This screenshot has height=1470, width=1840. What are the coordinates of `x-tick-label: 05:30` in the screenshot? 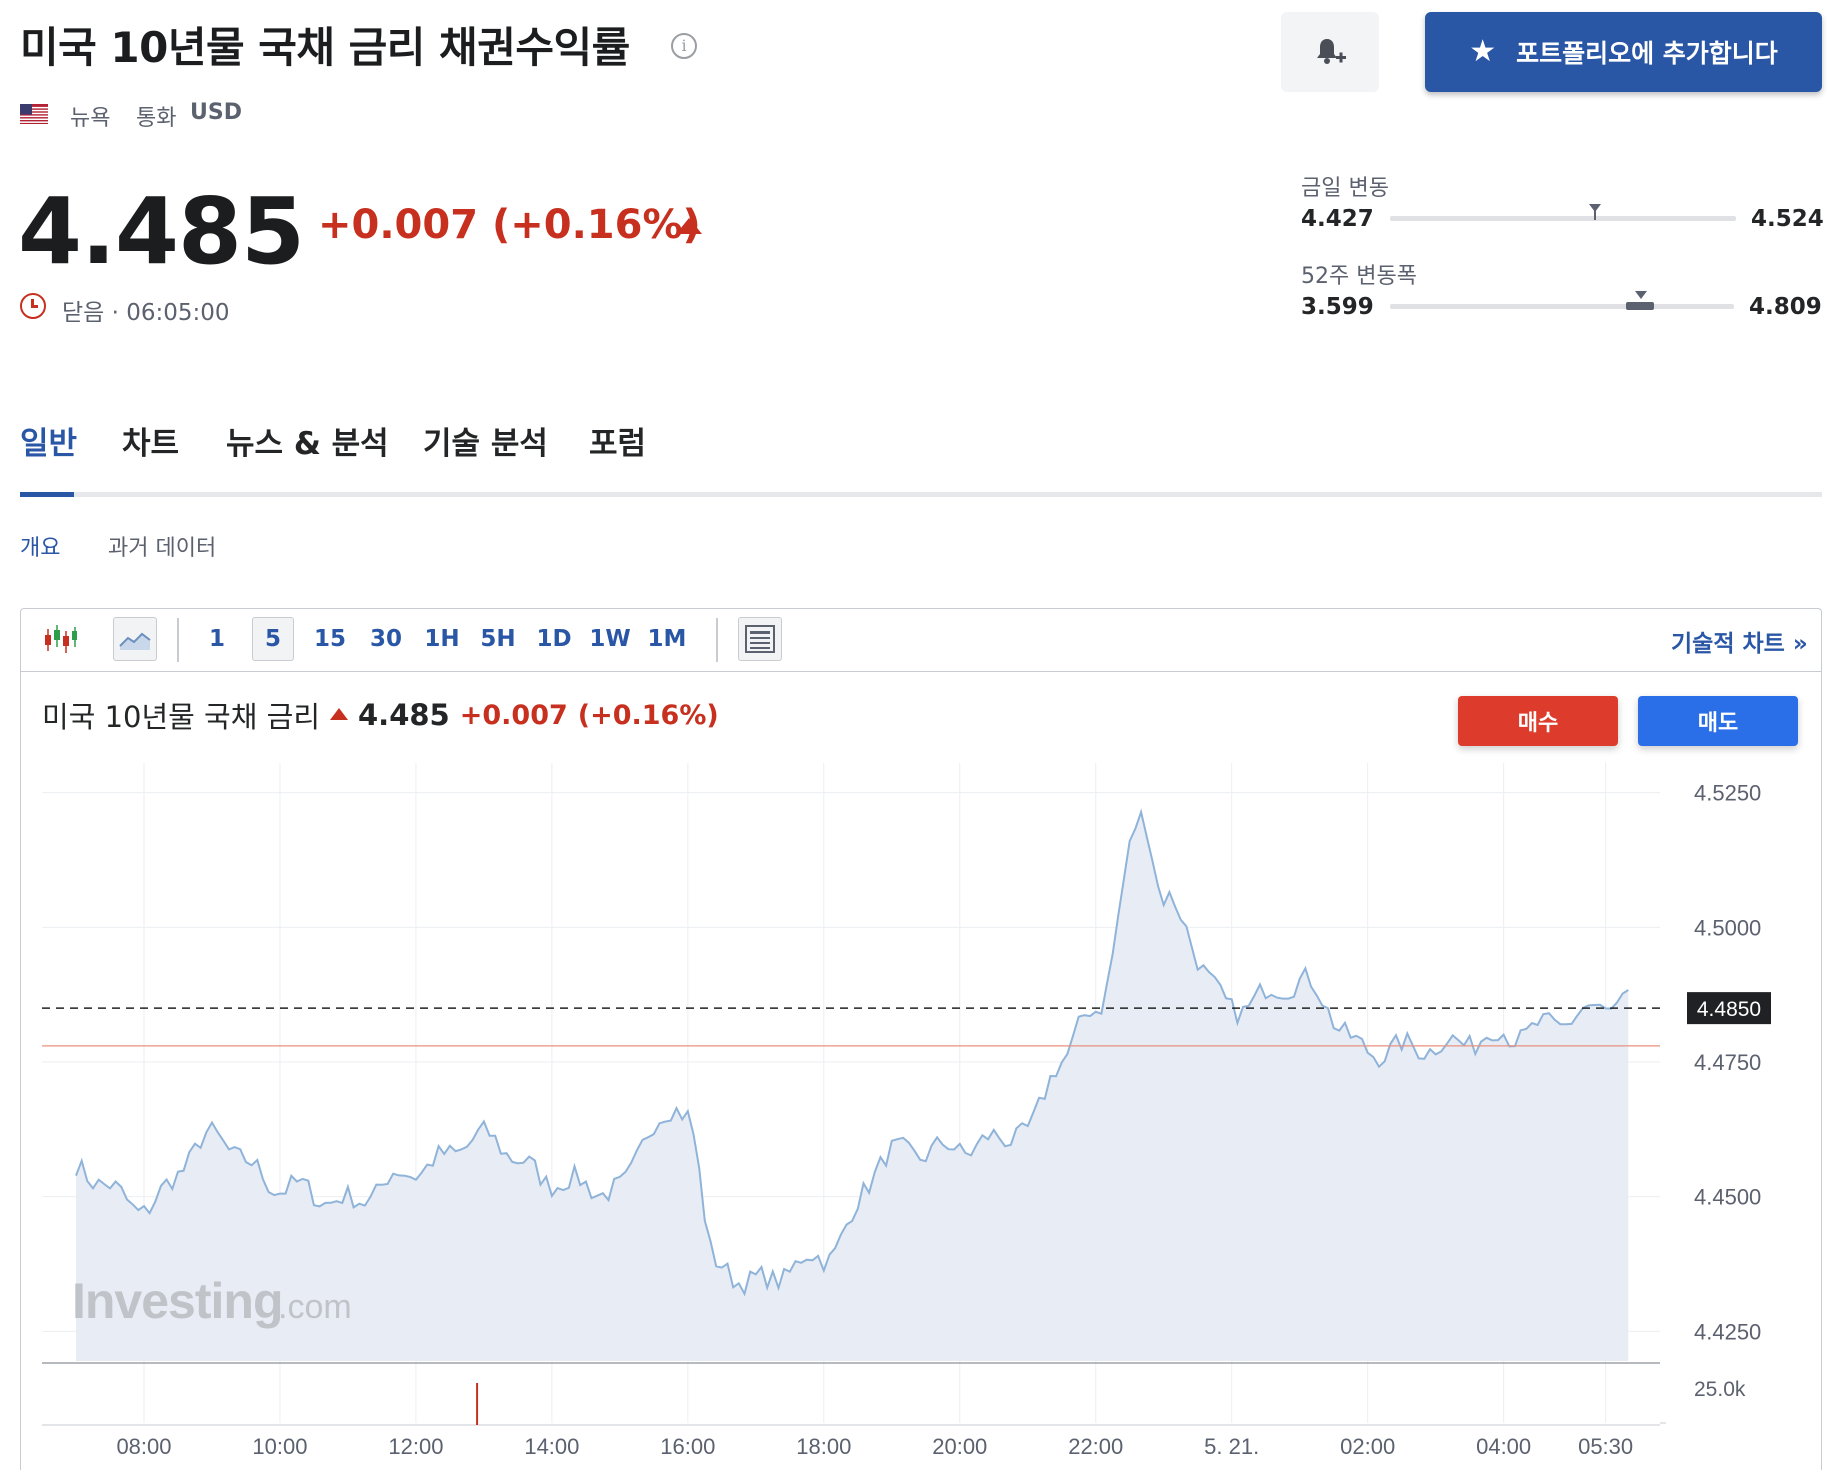 It's located at (1605, 1446).